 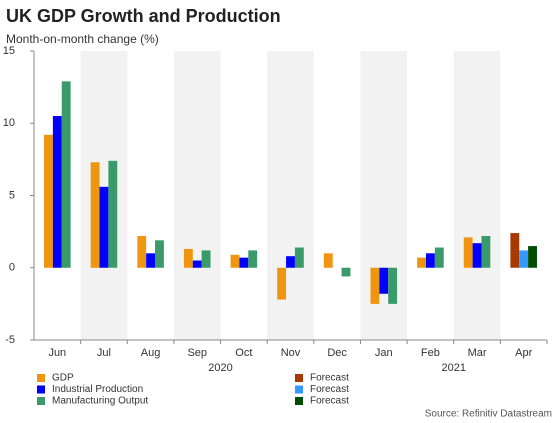 I want to click on x-tick-label: Nov, so click(x=291, y=353).